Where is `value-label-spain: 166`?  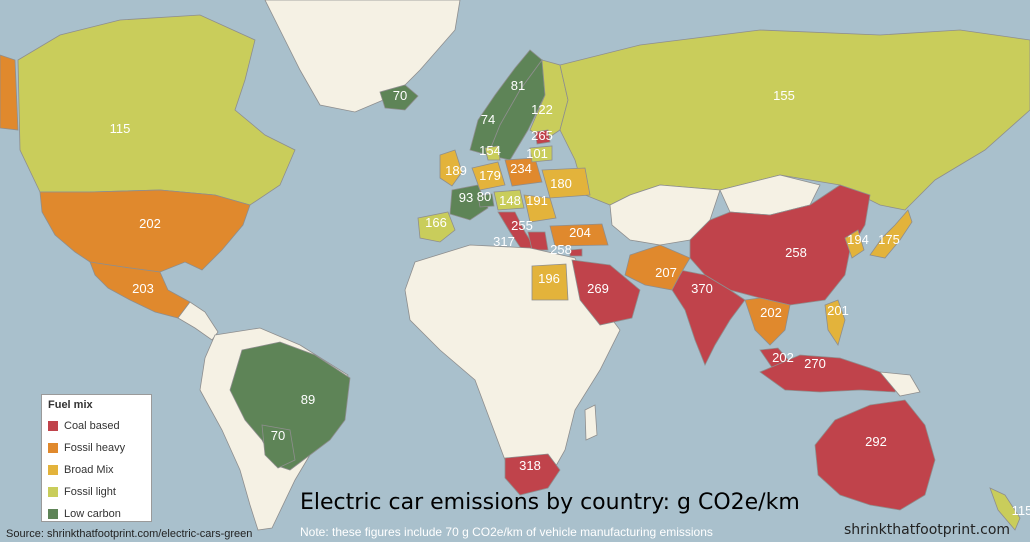 value-label-spain: 166 is located at coordinates (436, 222).